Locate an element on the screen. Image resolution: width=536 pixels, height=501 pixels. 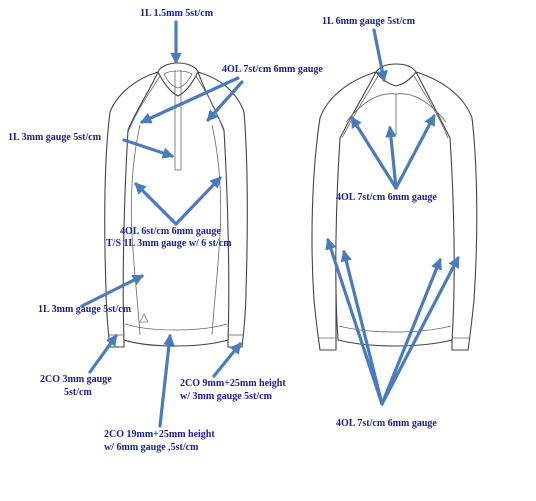
arrow-hem-body-front is located at coordinates (112, 291).